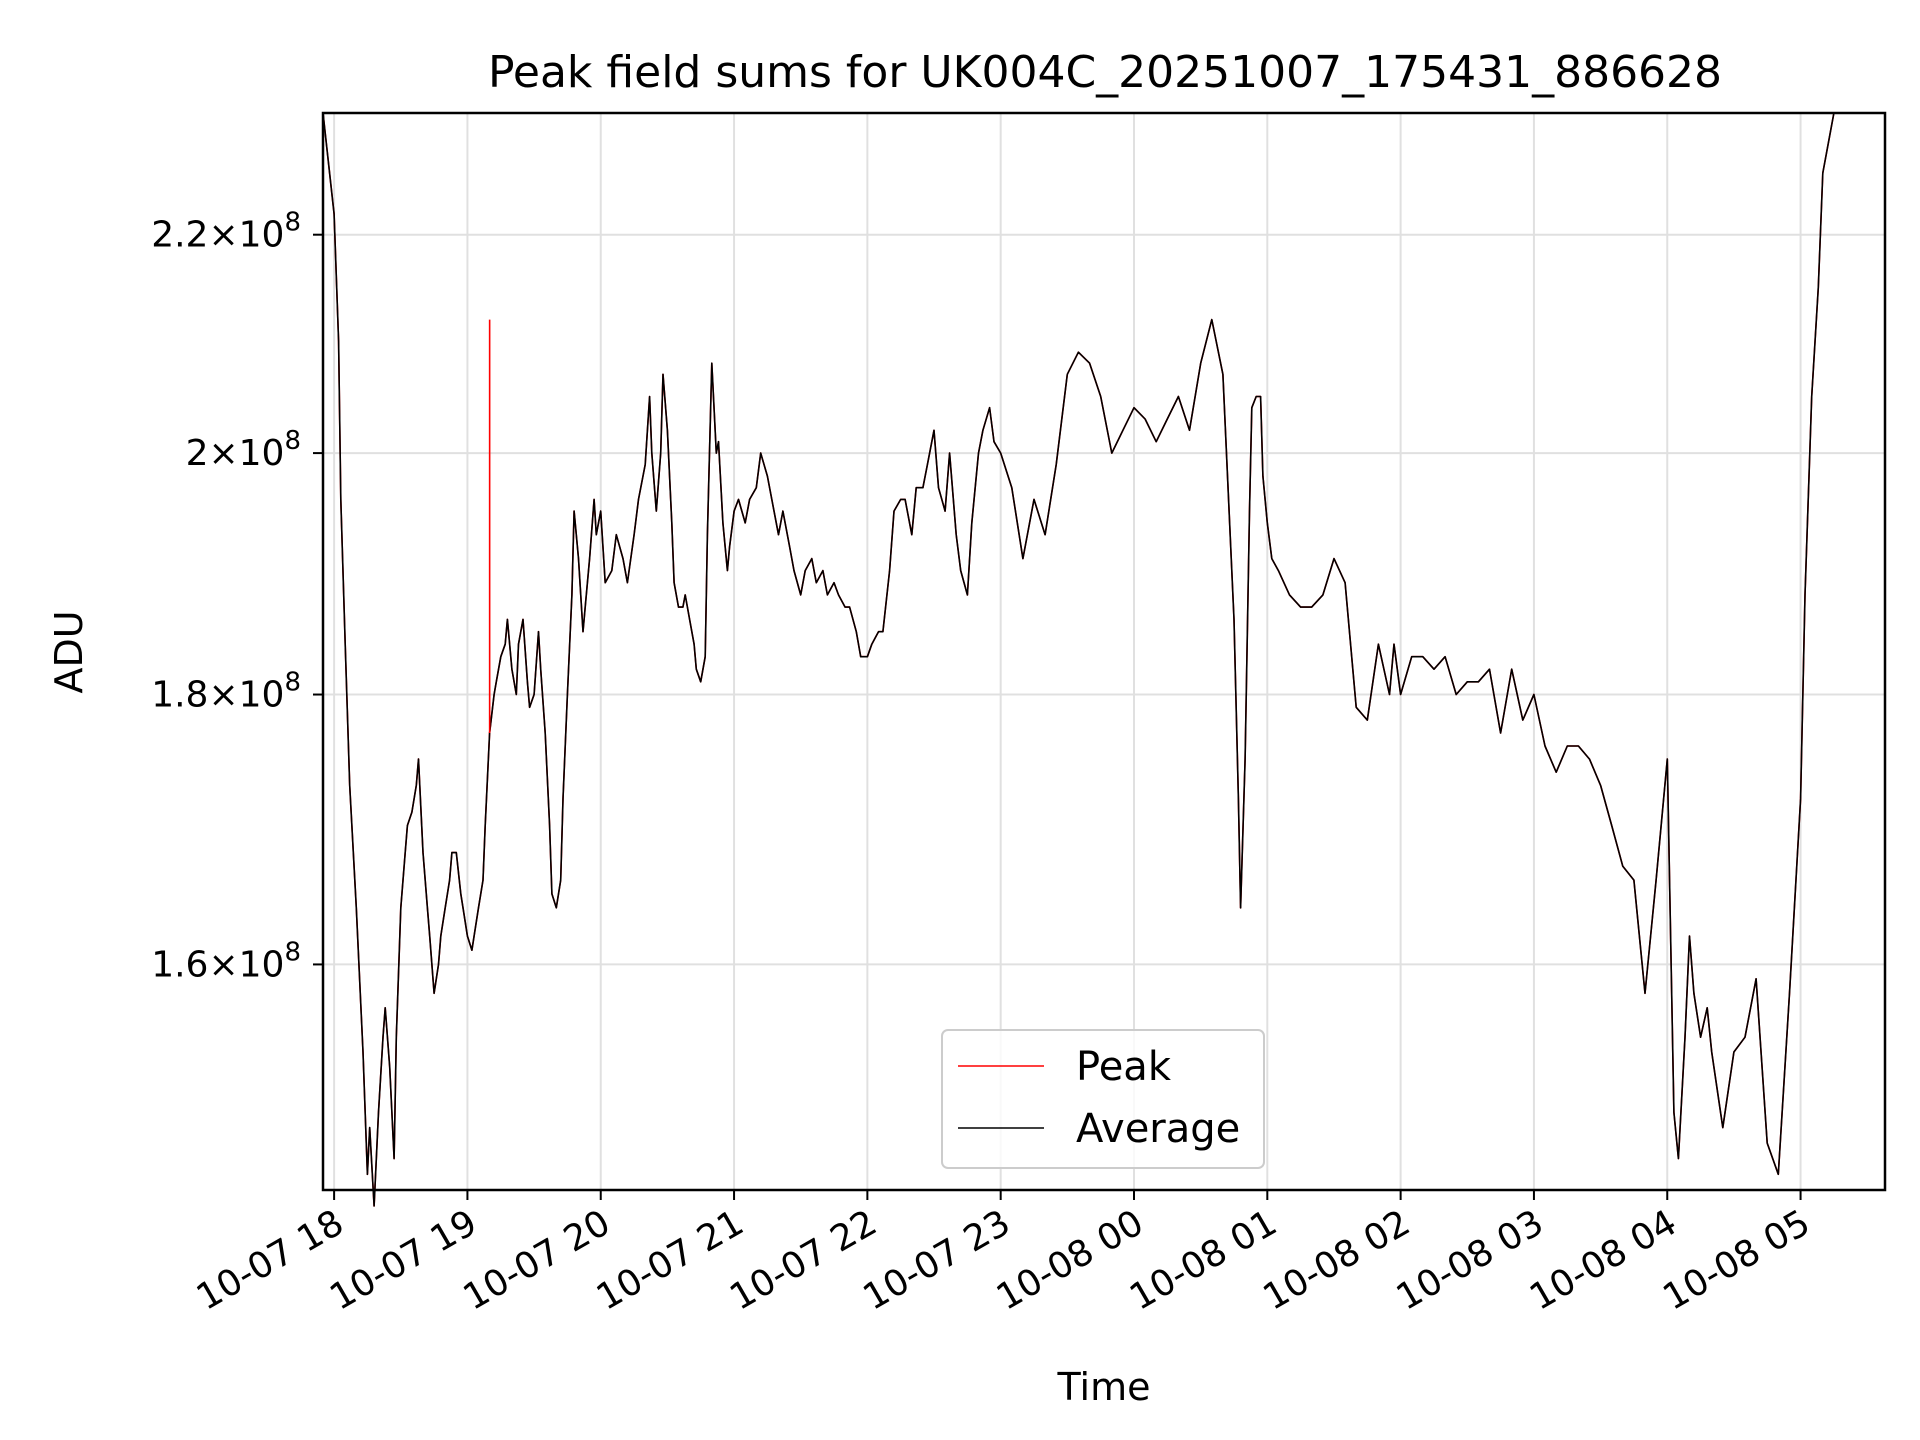  Describe the element at coordinates (1470, 1260) in the screenshot. I see `x-tick-label: 10-08 03` at that location.